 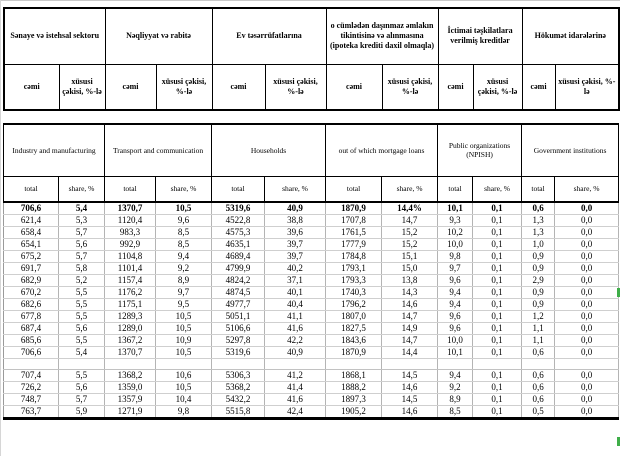 I want to click on data-cell: 5368,2, so click(x=238, y=387).